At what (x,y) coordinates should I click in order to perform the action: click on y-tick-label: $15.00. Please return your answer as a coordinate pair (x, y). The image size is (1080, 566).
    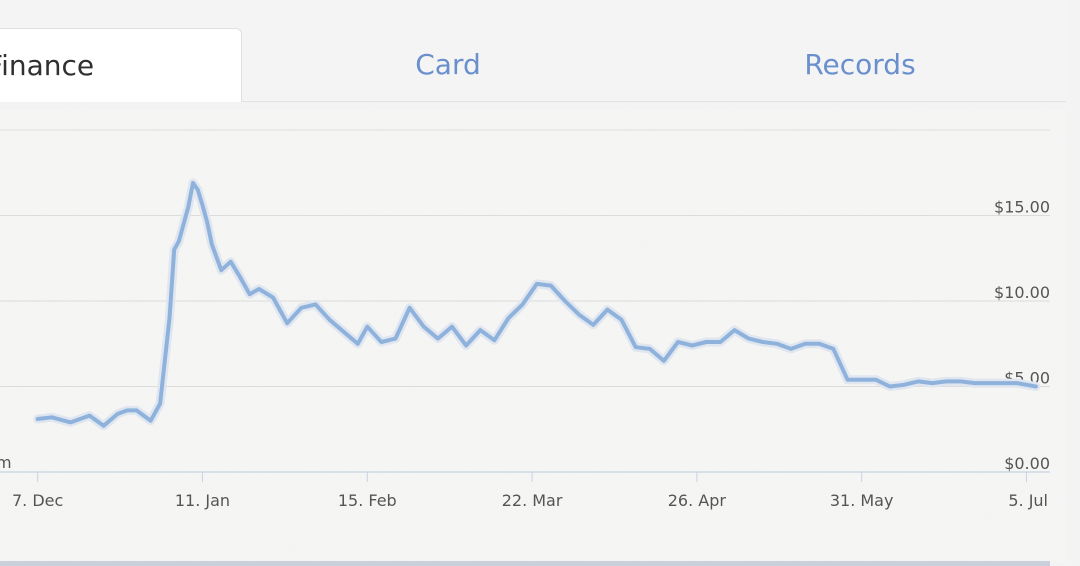
    Looking at the image, I should click on (1022, 207).